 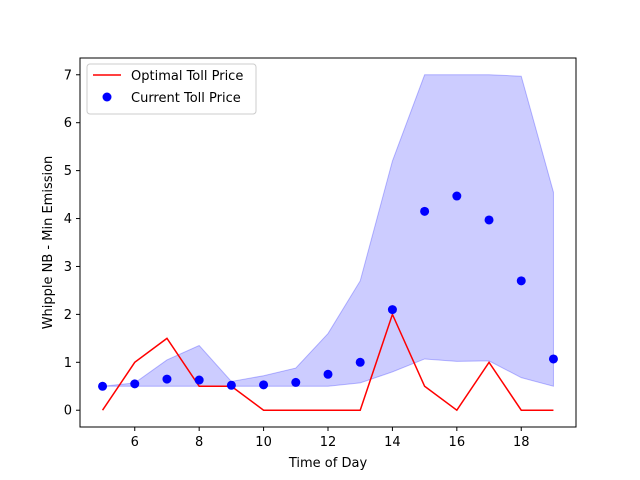 I want to click on x-tick-label: 6, so click(x=135, y=442).